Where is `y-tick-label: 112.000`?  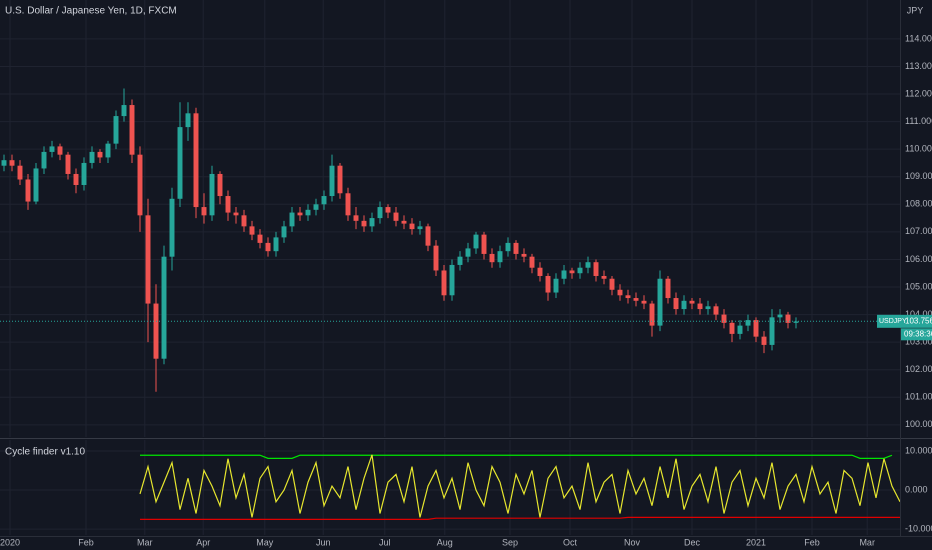 y-tick-label: 112.000 is located at coordinates (918, 93).